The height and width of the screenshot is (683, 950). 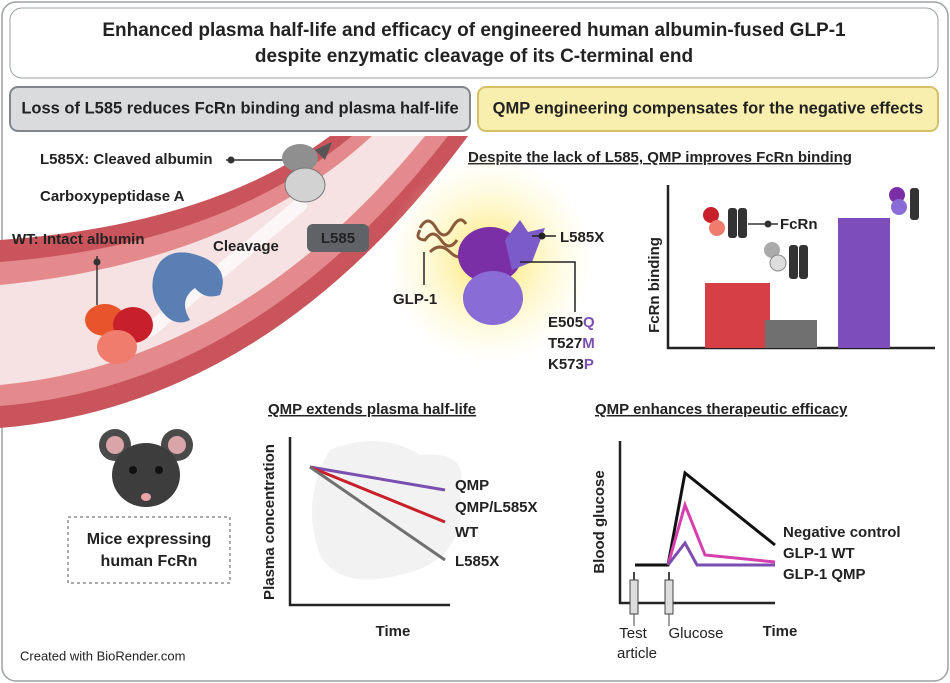 I want to click on site-label: L585X, so click(x=582, y=237).